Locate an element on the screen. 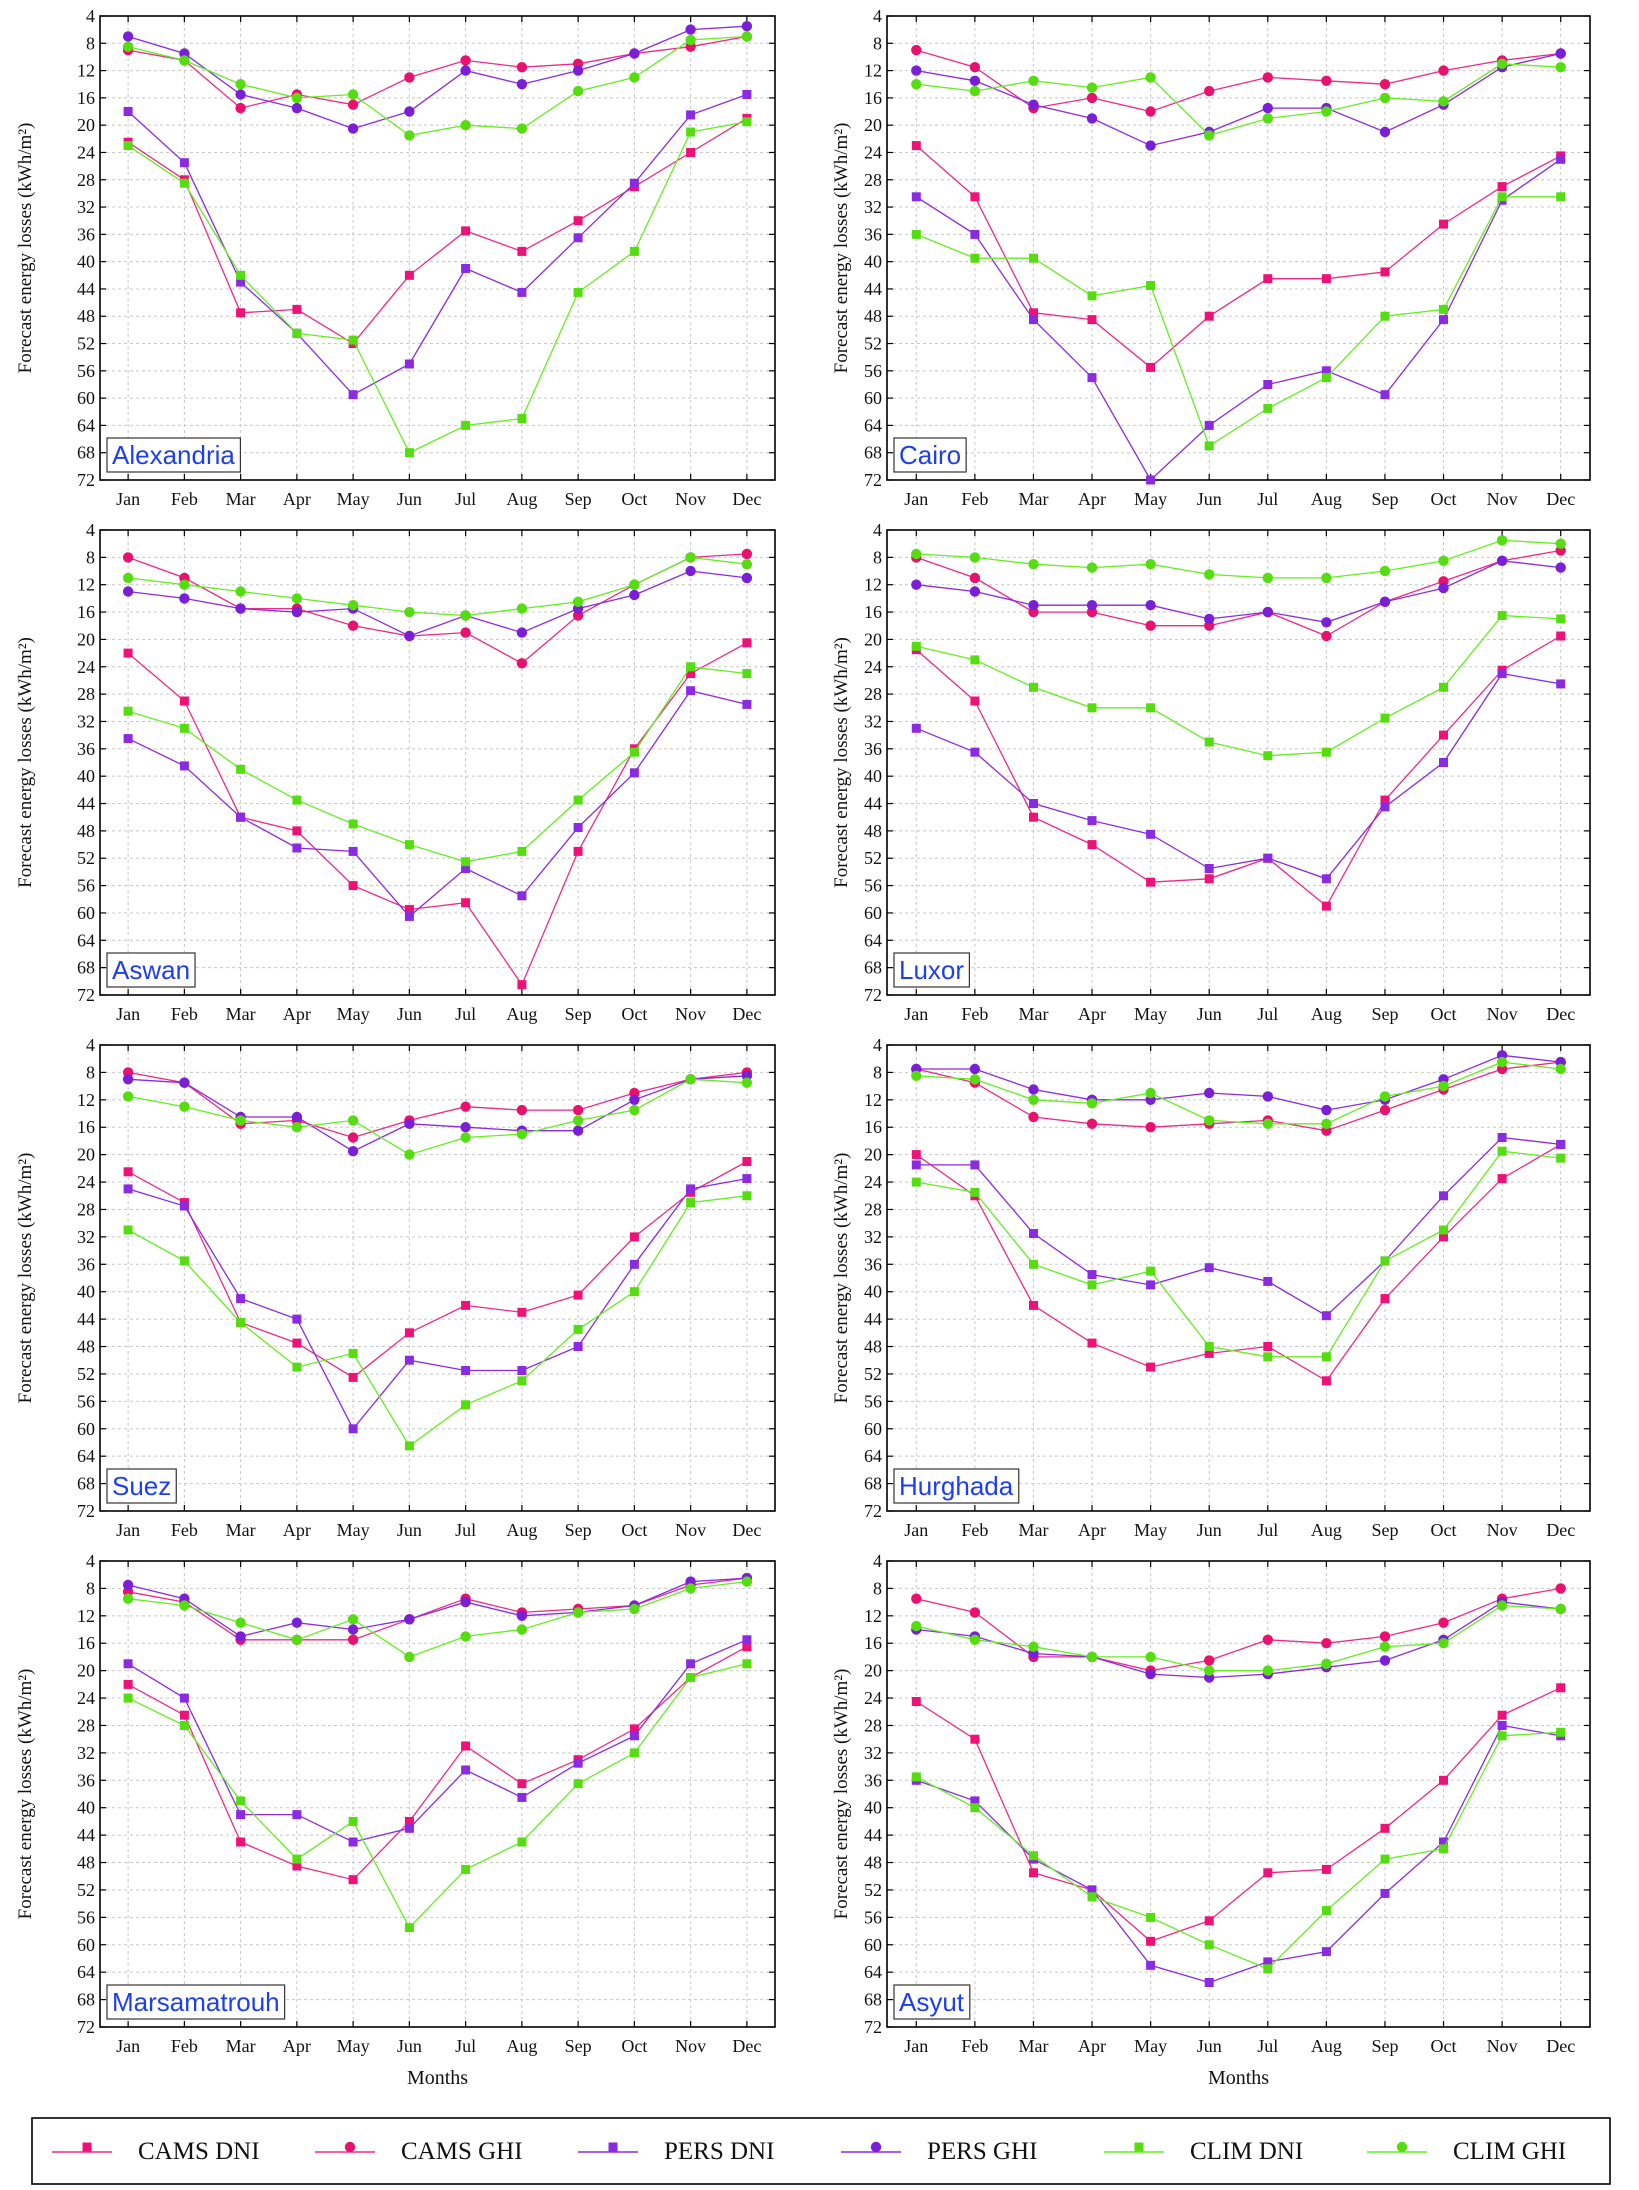 This screenshot has height=2190, width=1639. series-clim-dni is located at coordinates (1238, 1850).